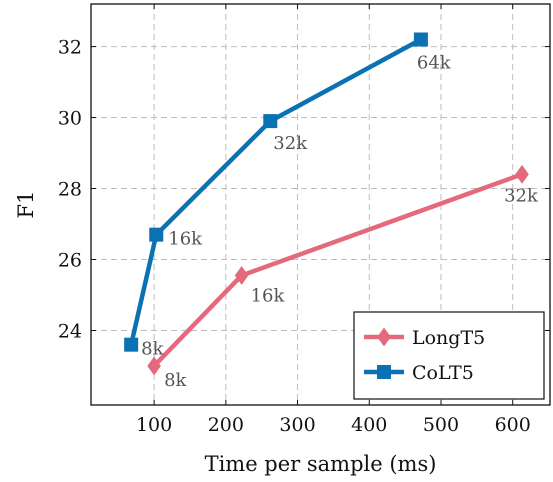  What do you see at coordinates (448, 338) in the screenshot?
I see `legend-label: LongT5` at bounding box center [448, 338].